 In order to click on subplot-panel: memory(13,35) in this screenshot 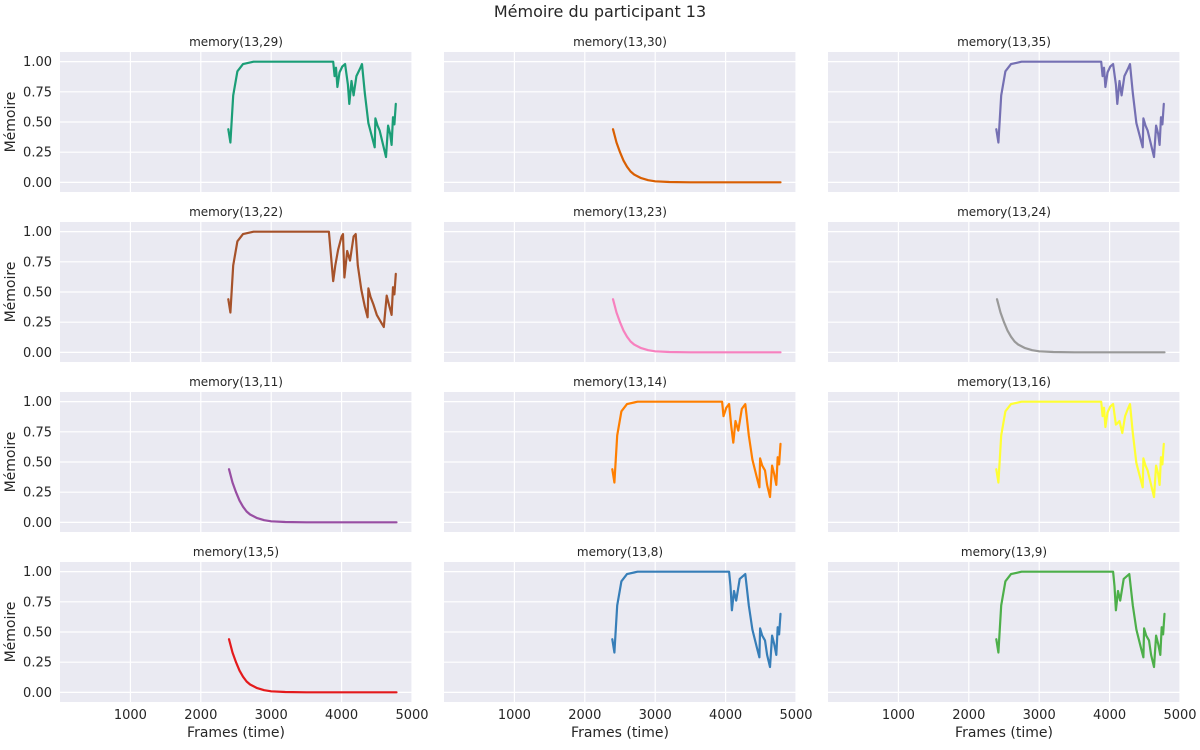, I will do `click(1004, 113)`.